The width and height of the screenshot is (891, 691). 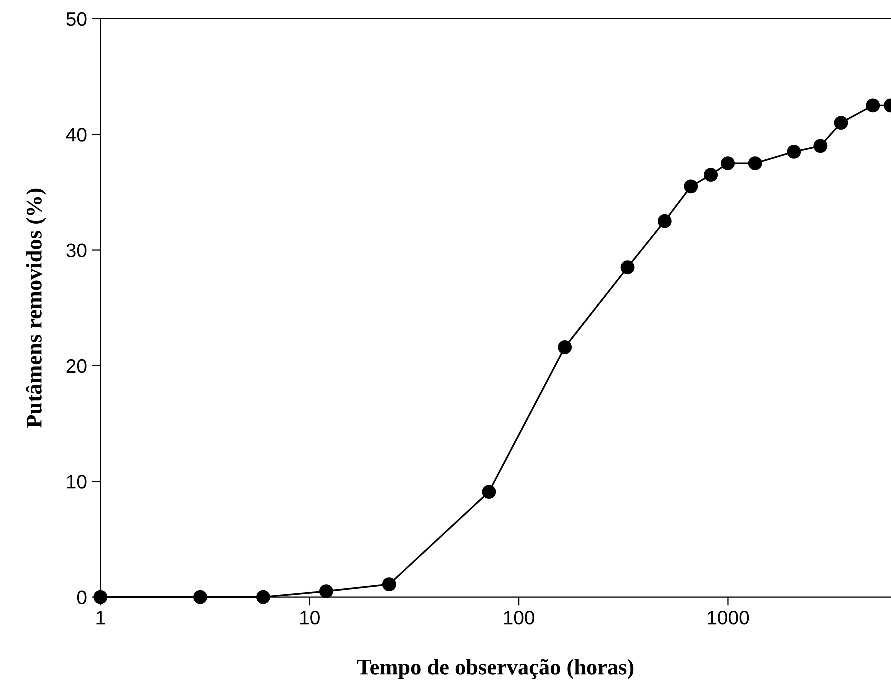 I want to click on y-tick-label: 30, so click(x=76, y=251).